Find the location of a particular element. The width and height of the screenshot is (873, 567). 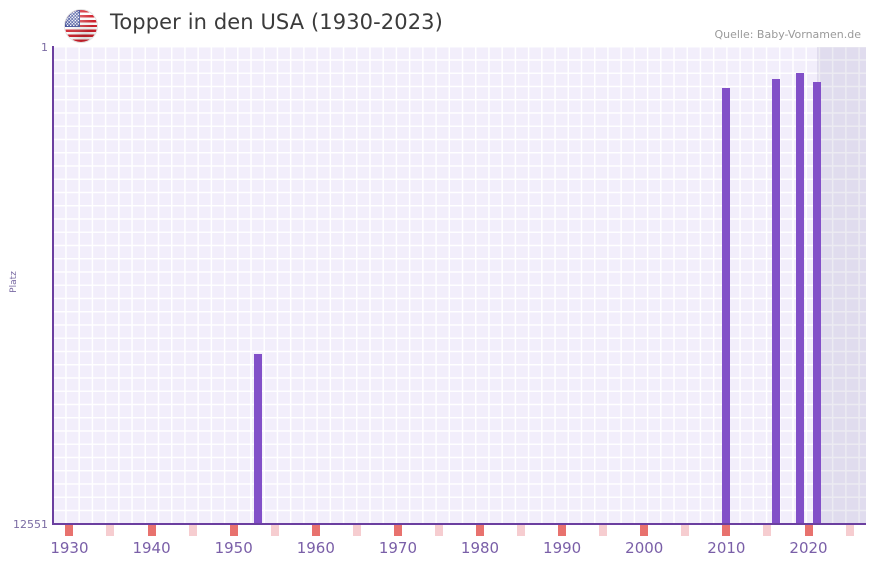

y-axis-line is located at coordinates (53, 285).